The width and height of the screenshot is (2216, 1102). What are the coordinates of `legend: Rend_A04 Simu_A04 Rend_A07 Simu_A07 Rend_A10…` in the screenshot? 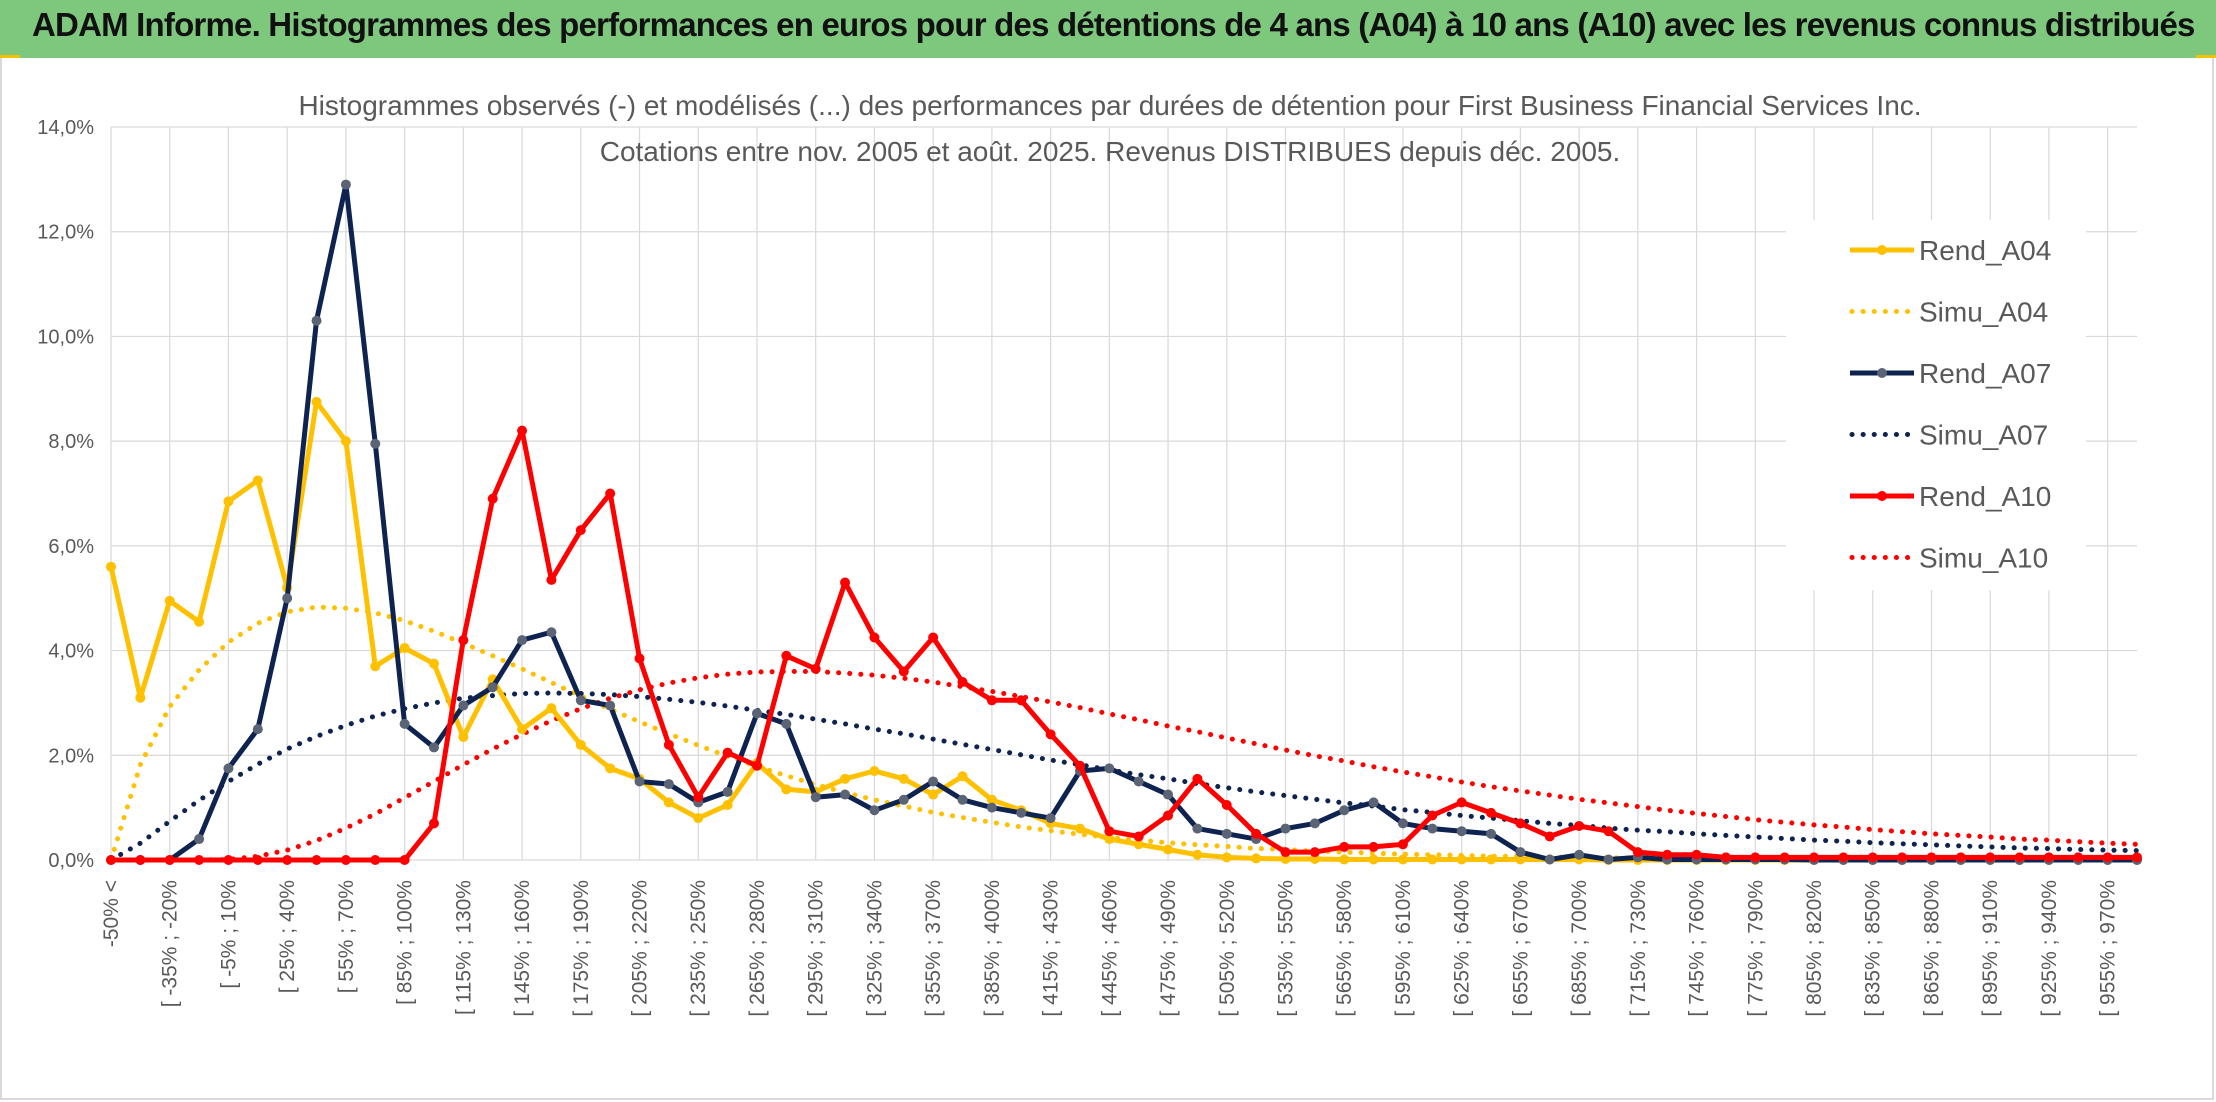 It's located at (1936, 405).